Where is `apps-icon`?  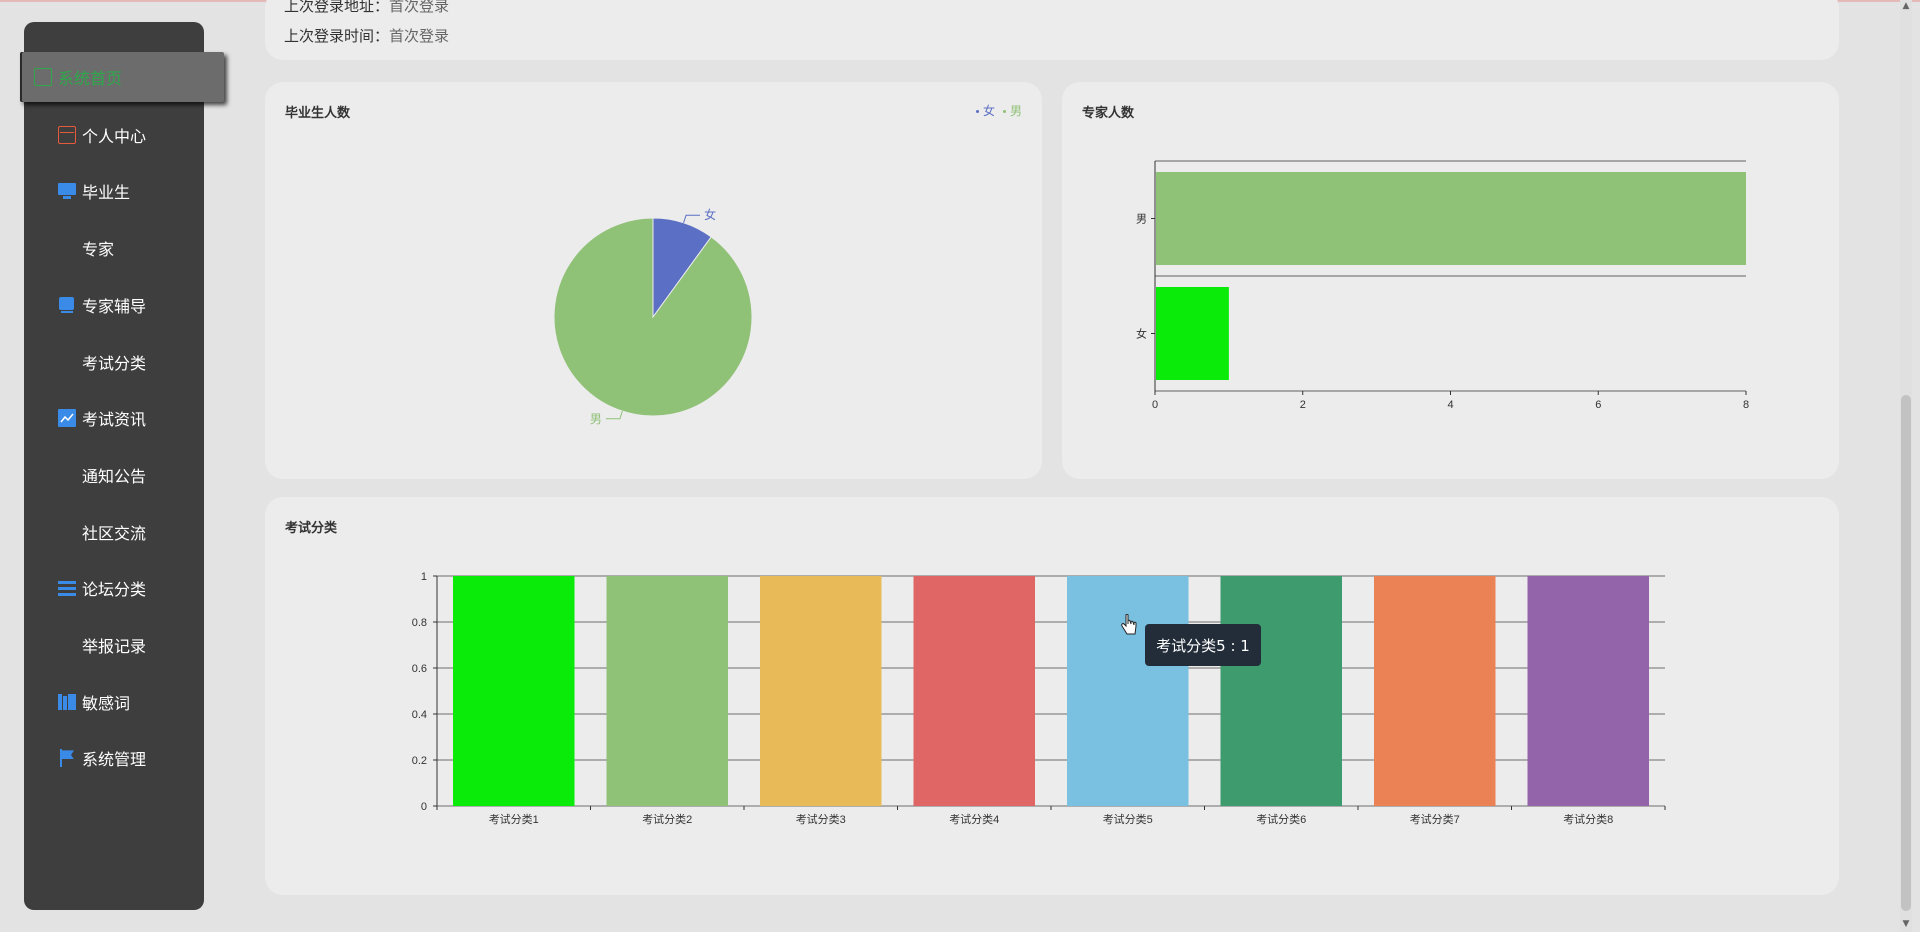
apps-icon is located at coordinates (67, 362).